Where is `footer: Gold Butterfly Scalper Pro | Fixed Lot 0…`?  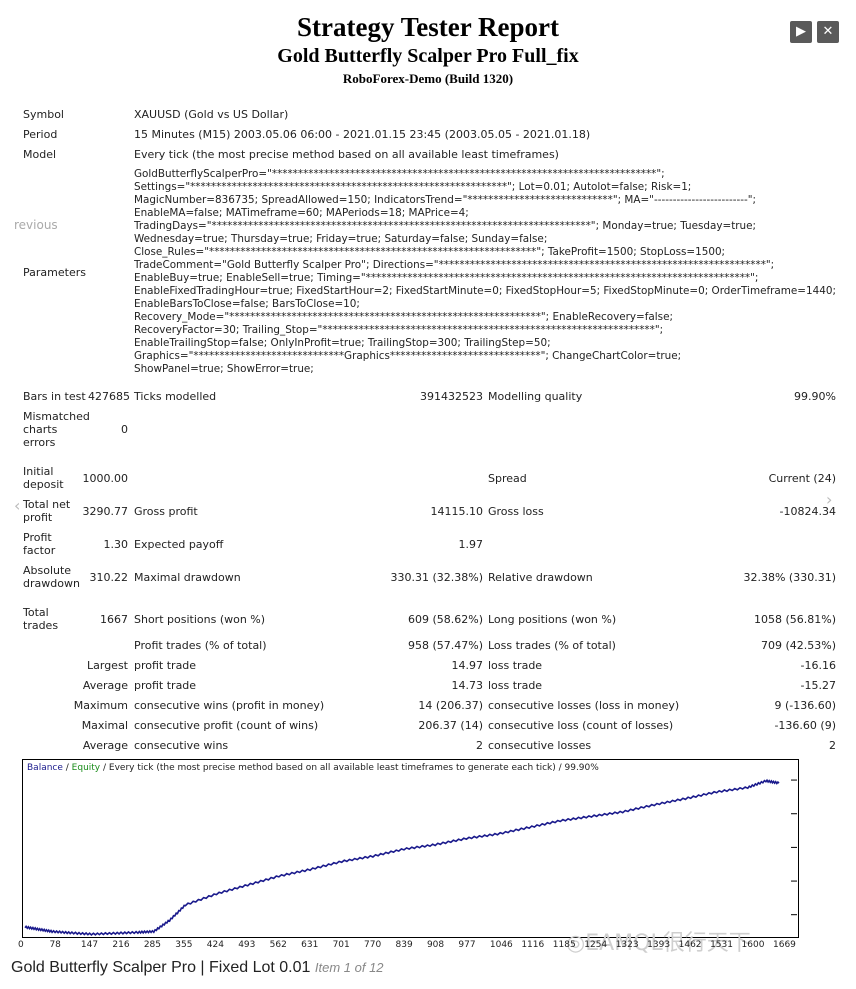 footer: Gold Butterfly Scalper Pro | Fixed Lot 0… is located at coordinates (197, 968).